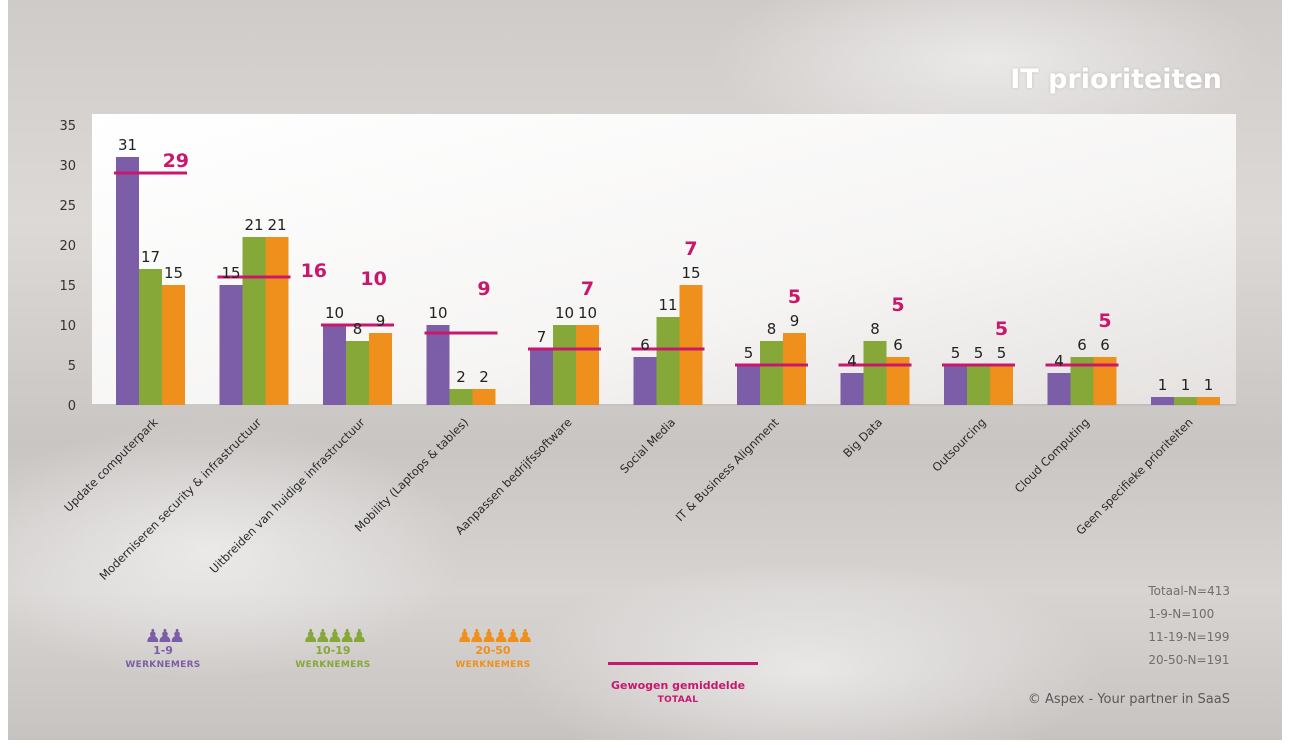 This screenshot has width=1300, height=746. Describe the element at coordinates (1189, 660) in the screenshot. I see `stat-line: 20-50-N=191` at that location.